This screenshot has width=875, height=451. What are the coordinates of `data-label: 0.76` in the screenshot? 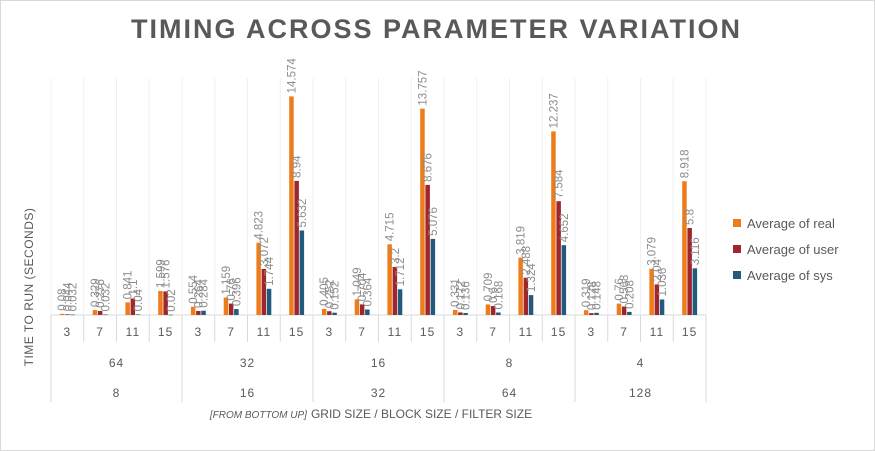 It's located at (232, 289).